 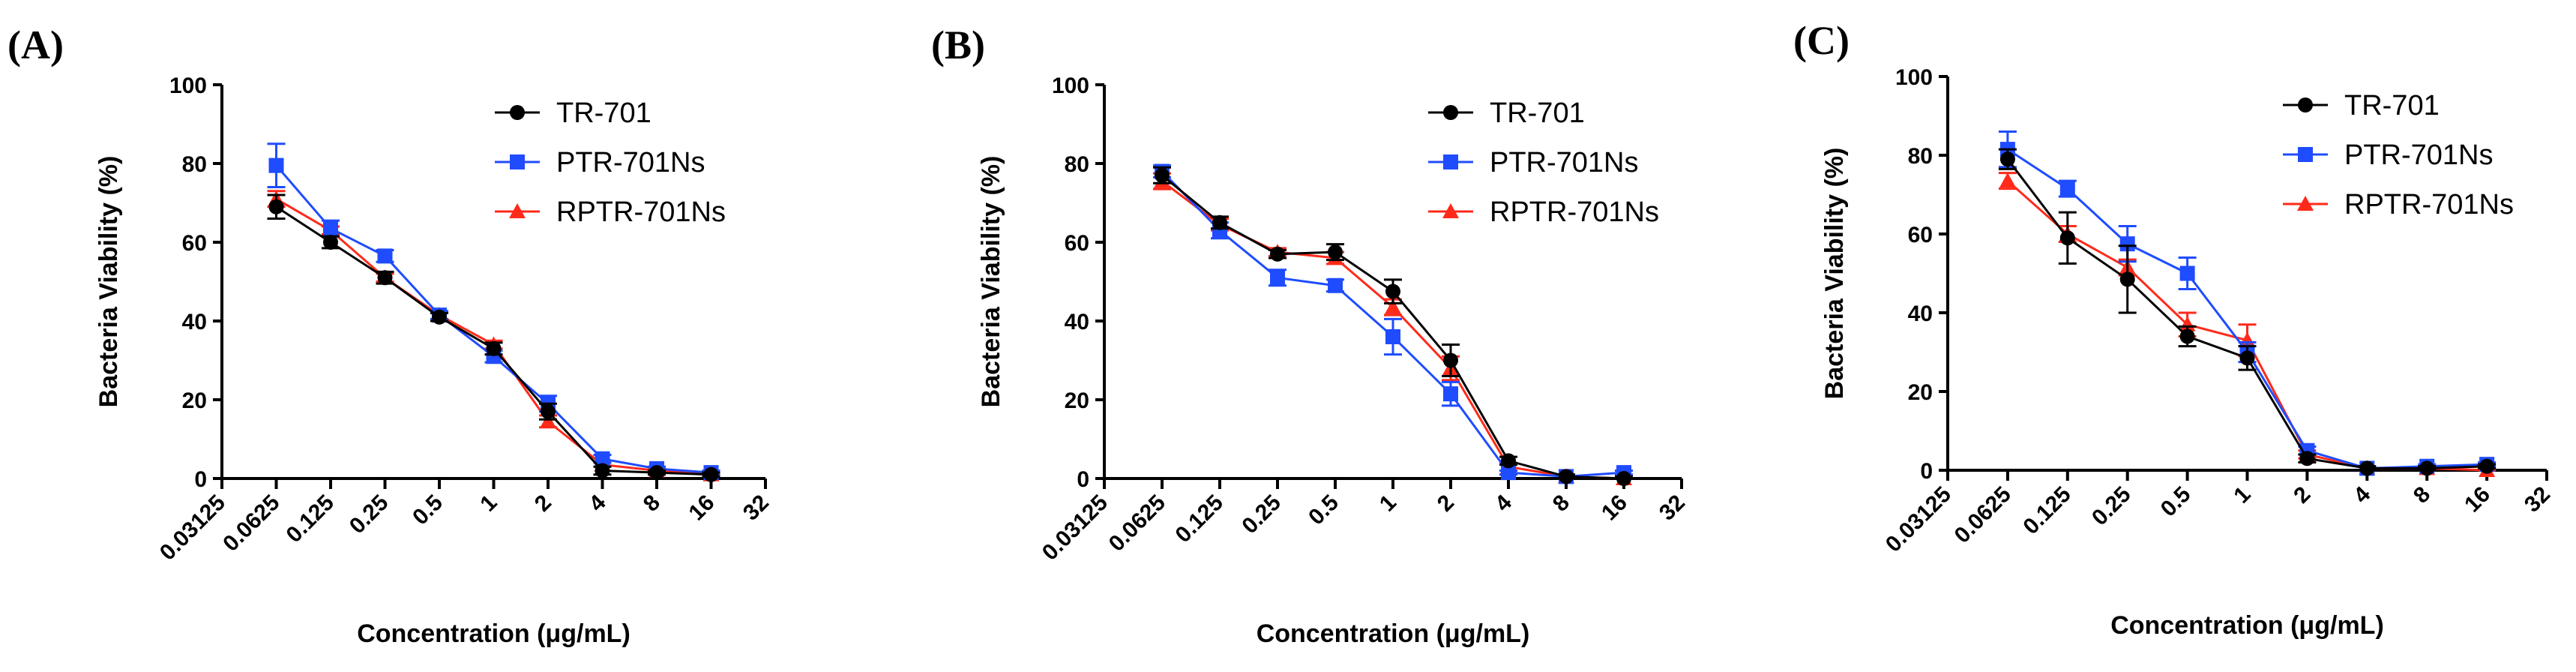 What do you see at coordinates (195, 322) in the screenshot?
I see `y-tick-label: 40` at bounding box center [195, 322].